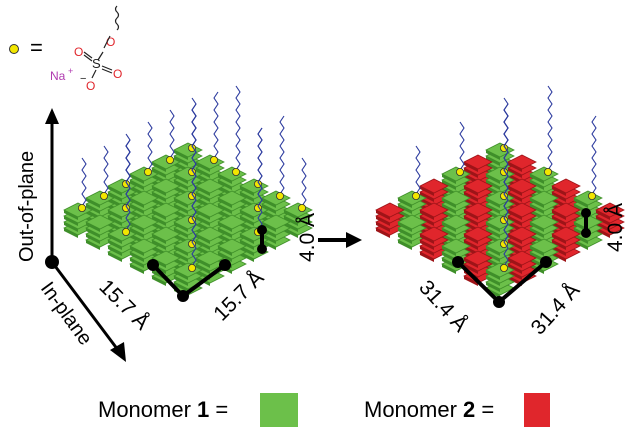 The height and width of the screenshot is (430, 627). Describe the element at coordinates (163, 409) in the screenshot. I see `monomer-1-label: Monomer 1 =` at that location.